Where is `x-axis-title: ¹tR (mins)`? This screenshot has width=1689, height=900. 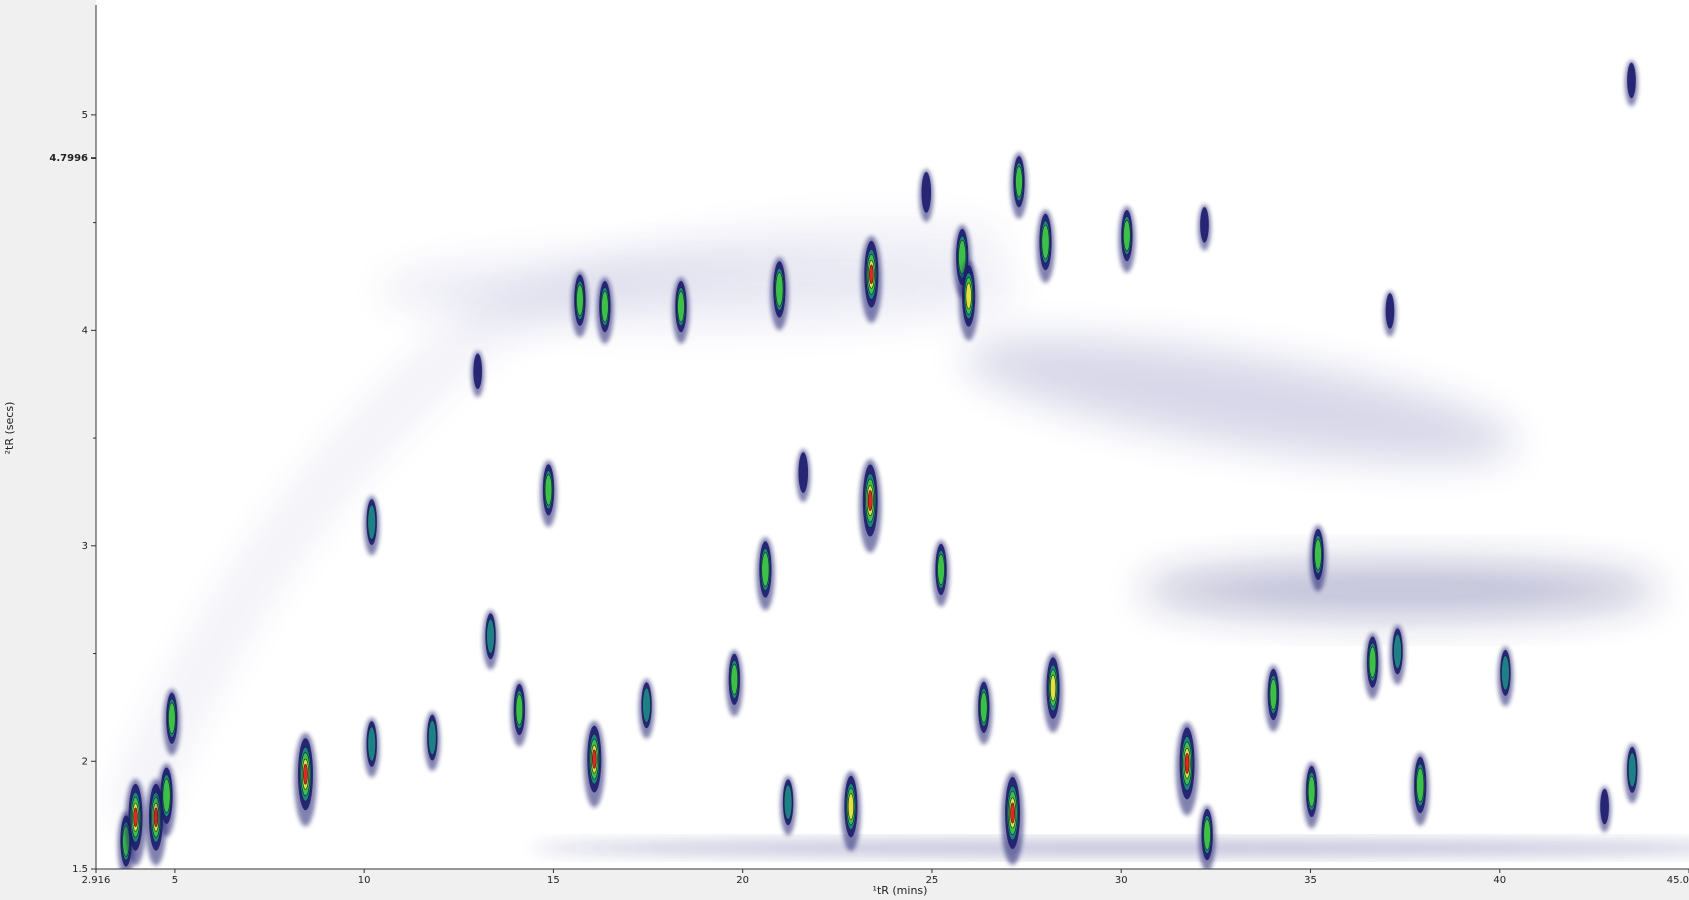 x-axis-title: ¹tR (mins) is located at coordinates (900, 890).